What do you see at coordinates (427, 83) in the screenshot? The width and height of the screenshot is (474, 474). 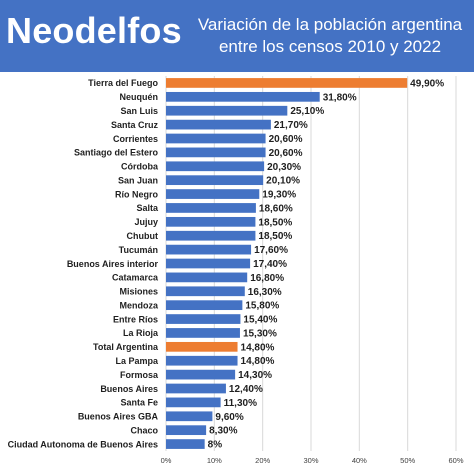 I see `value-label: 49,90%` at bounding box center [427, 83].